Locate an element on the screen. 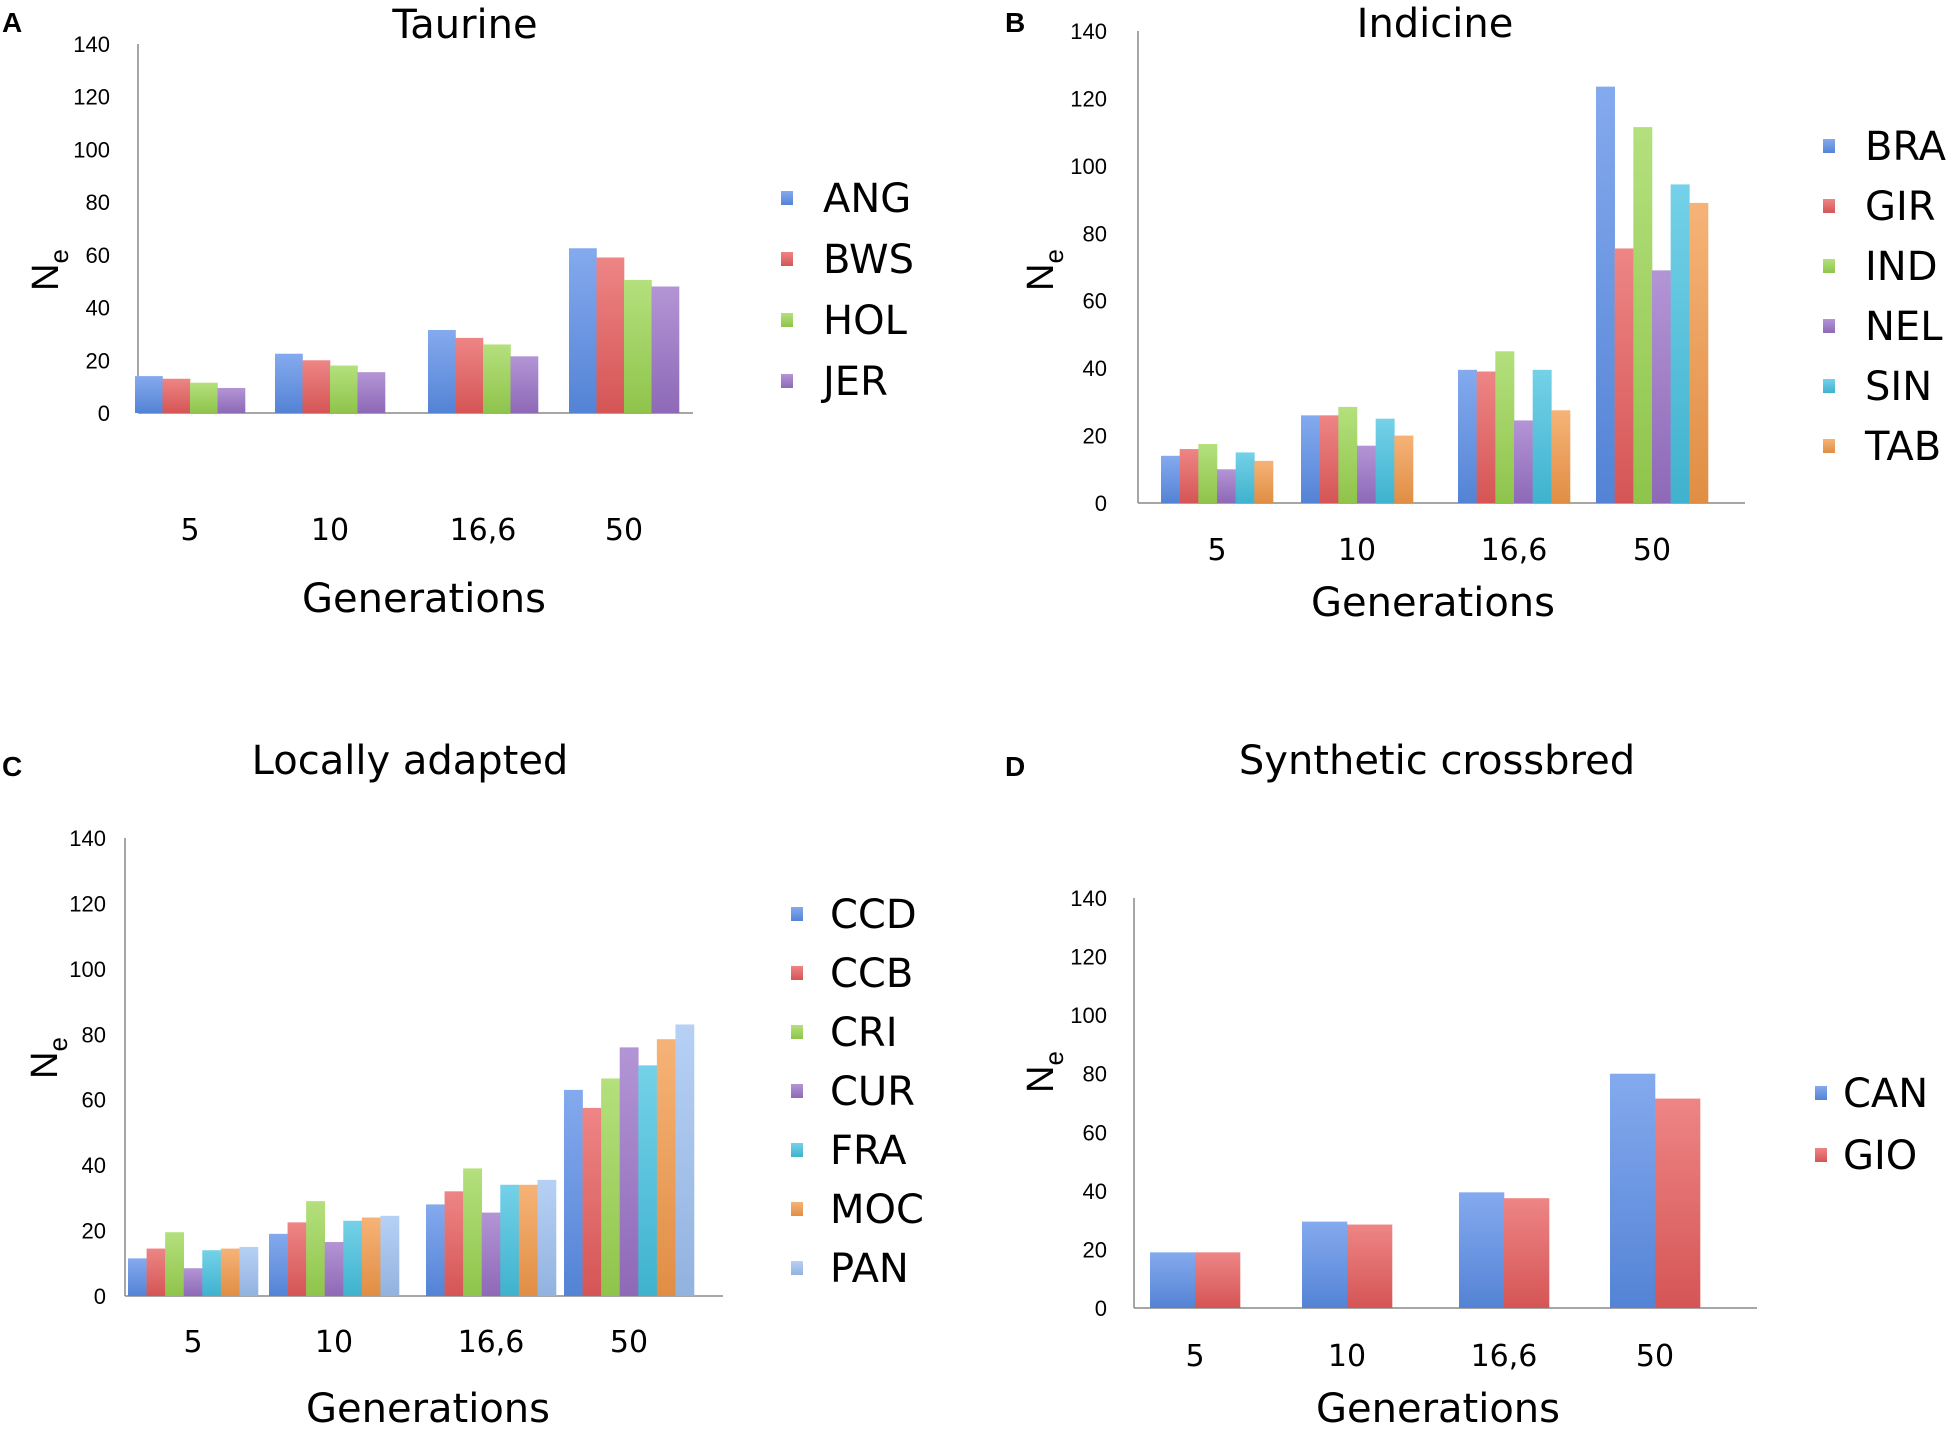  legend-label-c-fra: FRA is located at coordinates (868, 1151).